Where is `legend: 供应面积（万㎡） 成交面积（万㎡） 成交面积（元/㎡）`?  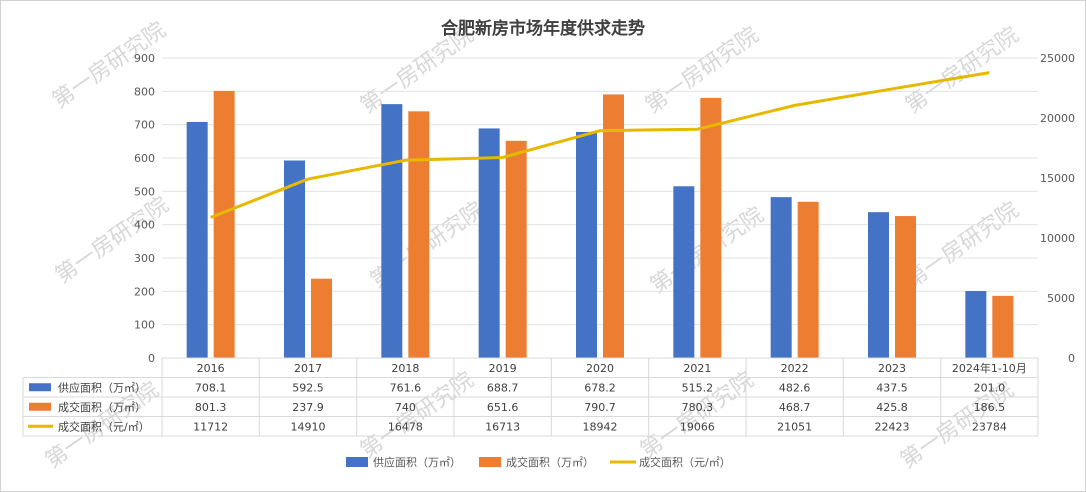
legend: 供应面积（万㎡） 成交面积（万㎡） 成交面积（元/㎡） is located at coordinates (538, 462).